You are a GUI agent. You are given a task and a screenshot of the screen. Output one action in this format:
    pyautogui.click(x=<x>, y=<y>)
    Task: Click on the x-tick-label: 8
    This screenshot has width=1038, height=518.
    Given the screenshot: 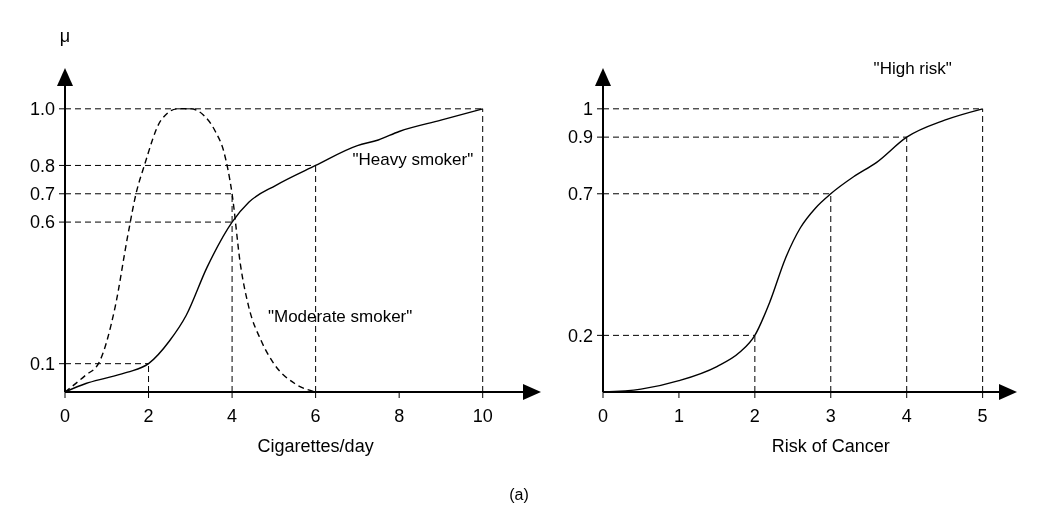 What is the action you would take?
    pyautogui.click(x=399, y=416)
    